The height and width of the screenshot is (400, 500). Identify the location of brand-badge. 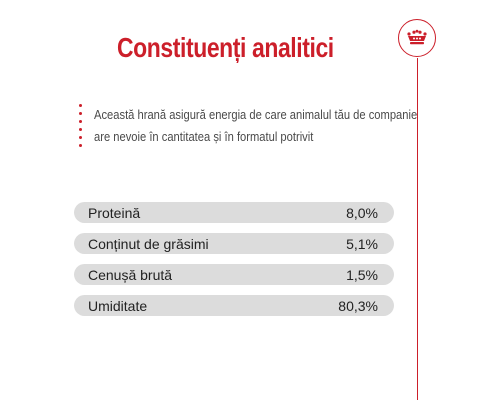
(417, 38).